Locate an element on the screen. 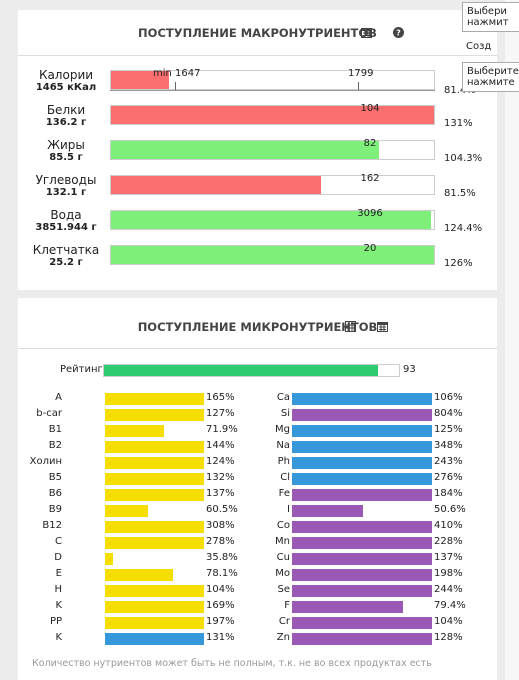 This screenshot has height=680, width=519. micro-percent: 78.1% is located at coordinates (222, 573).